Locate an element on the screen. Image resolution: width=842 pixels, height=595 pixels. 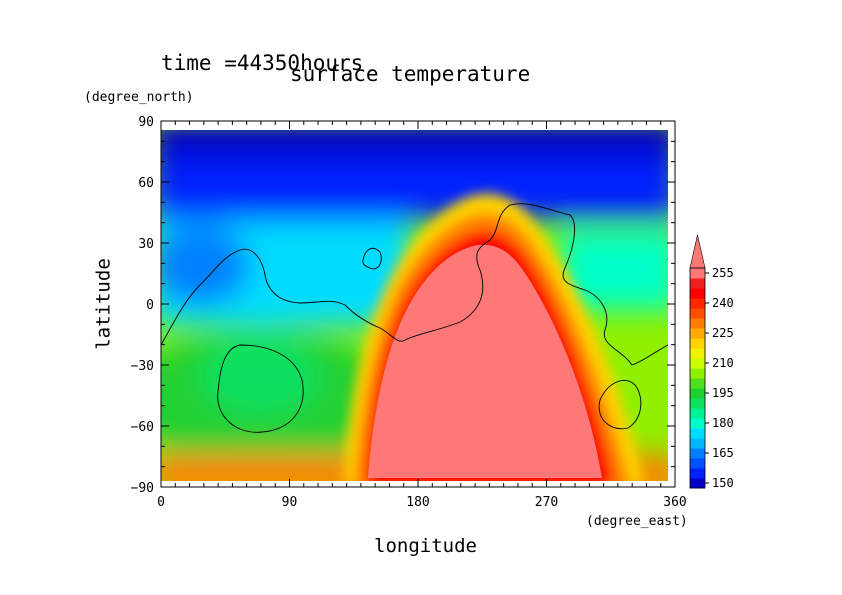
x-axis-label: longitude is located at coordinates (425, 546).